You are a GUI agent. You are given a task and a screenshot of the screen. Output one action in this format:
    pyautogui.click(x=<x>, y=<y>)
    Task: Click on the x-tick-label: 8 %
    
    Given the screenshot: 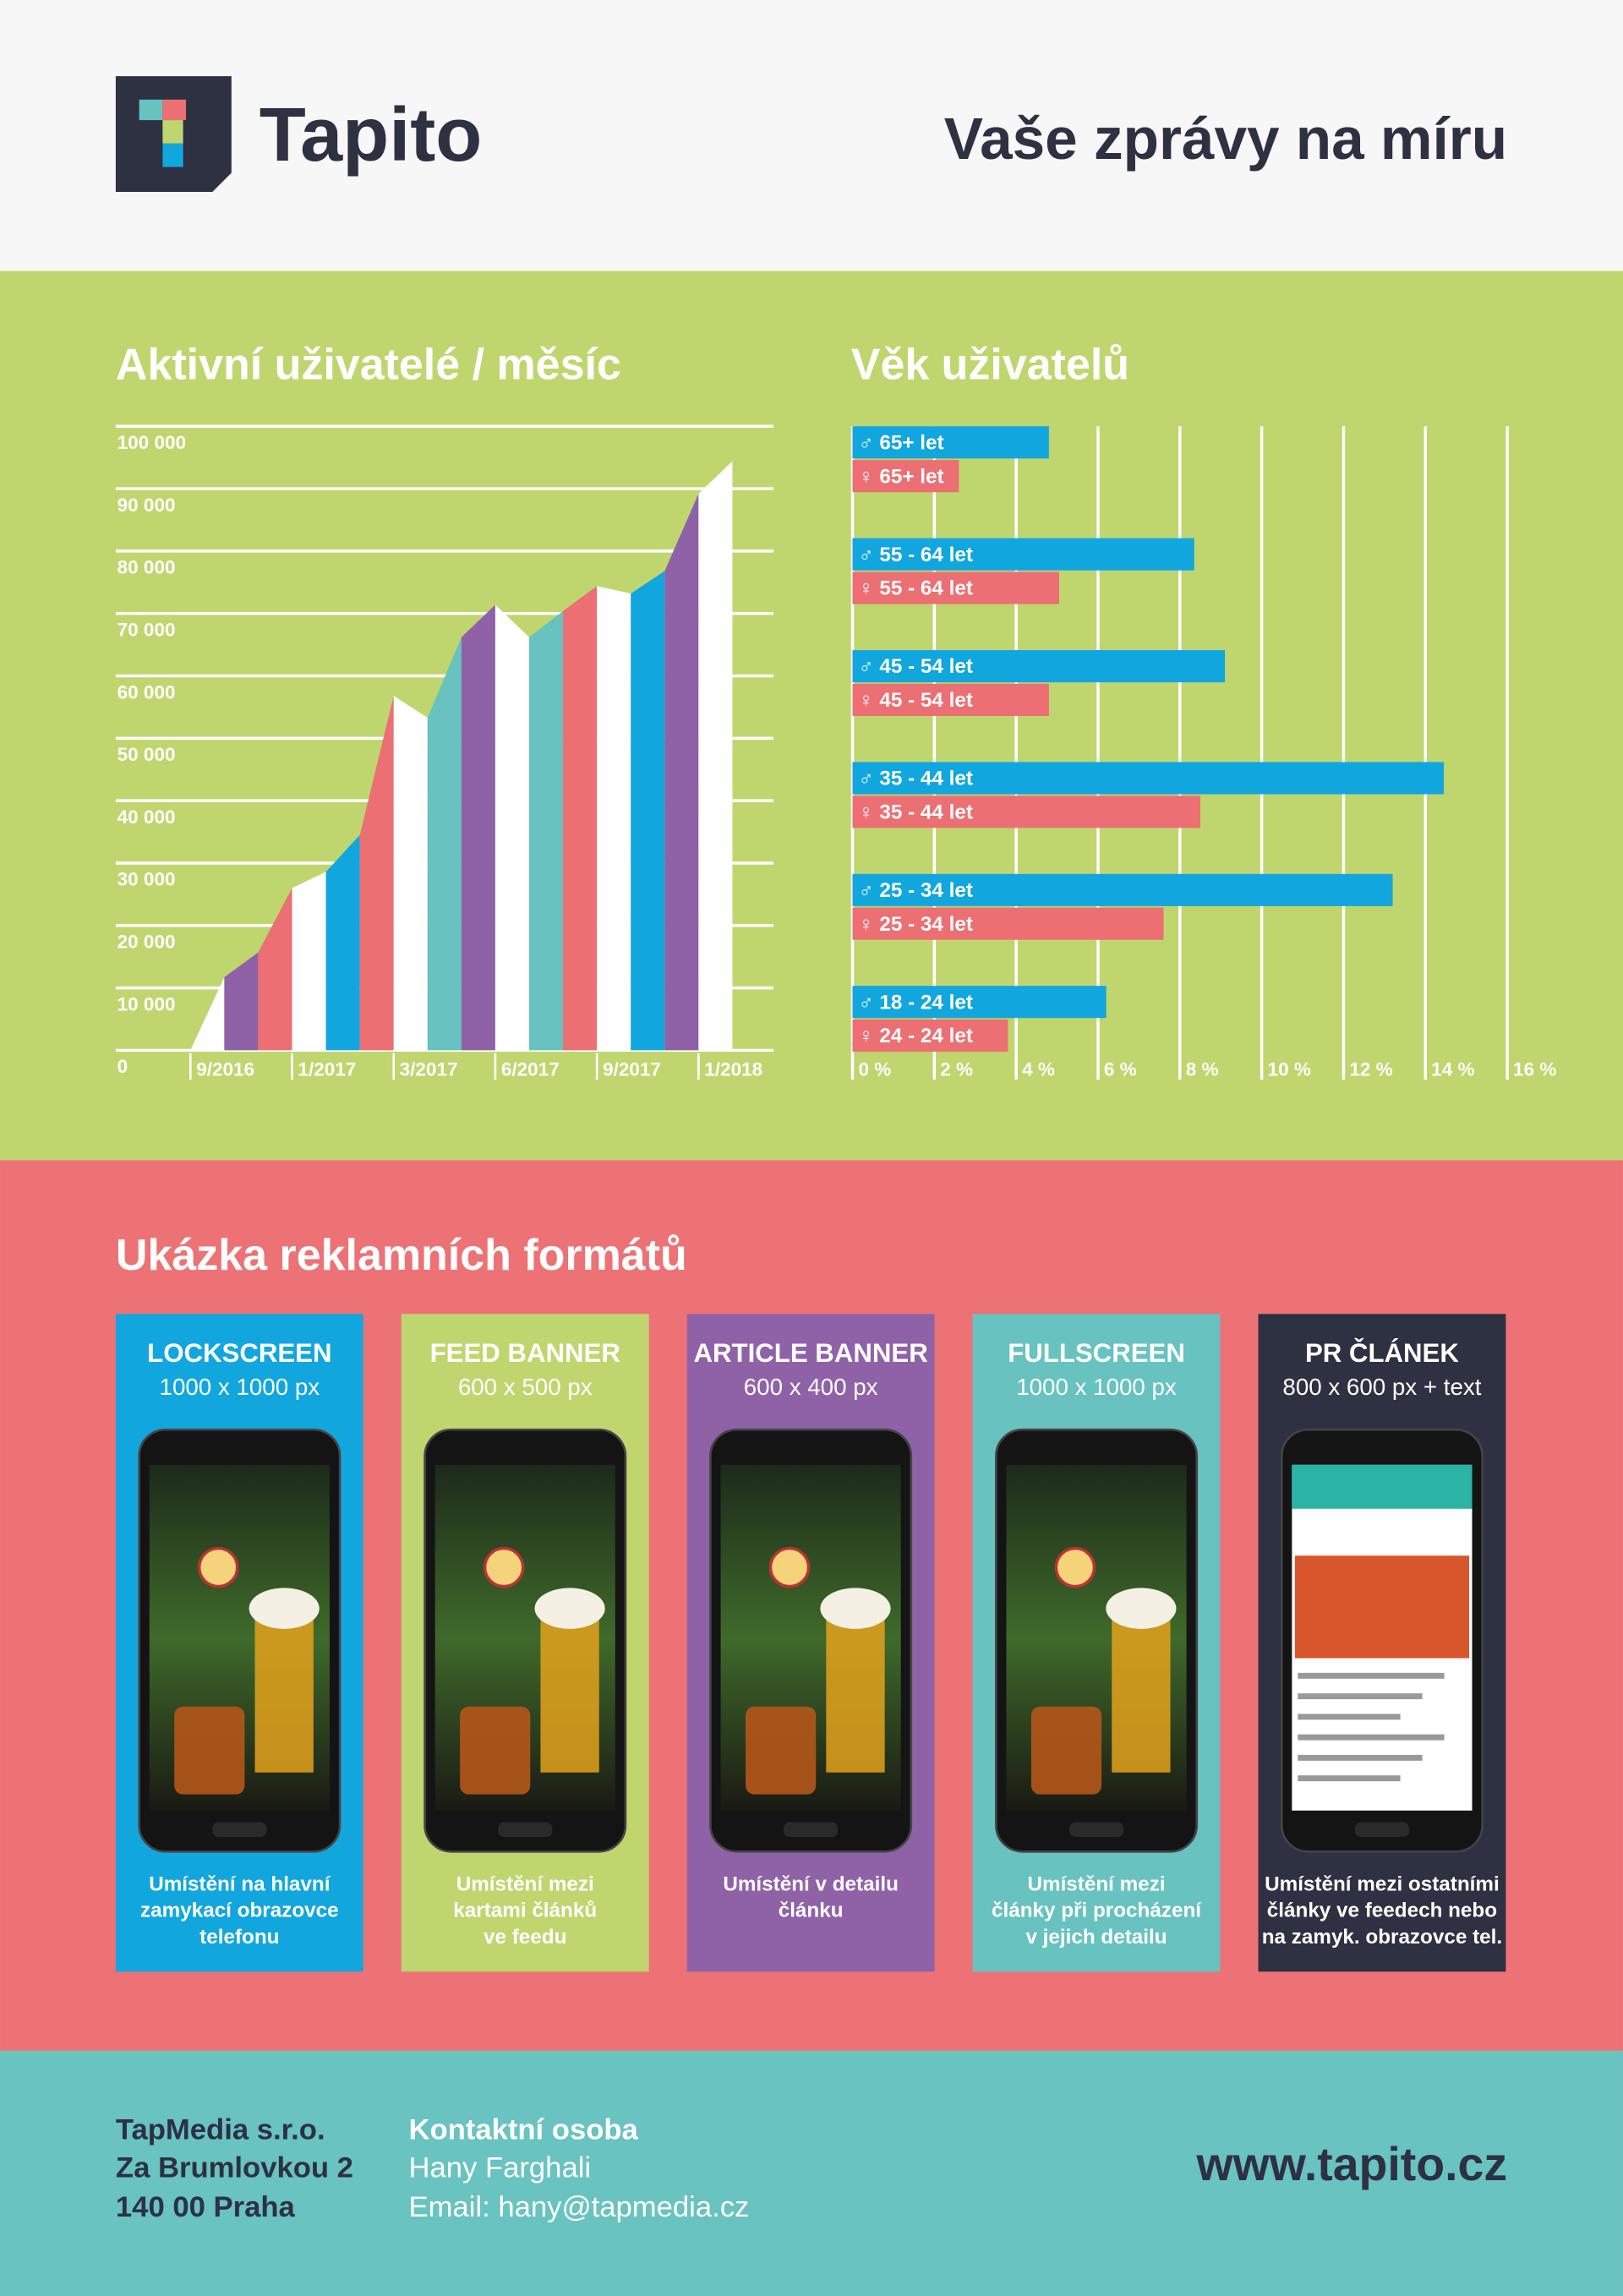 What is the action you would take?
    pyautogui.click(x=1203, y=1069)
    